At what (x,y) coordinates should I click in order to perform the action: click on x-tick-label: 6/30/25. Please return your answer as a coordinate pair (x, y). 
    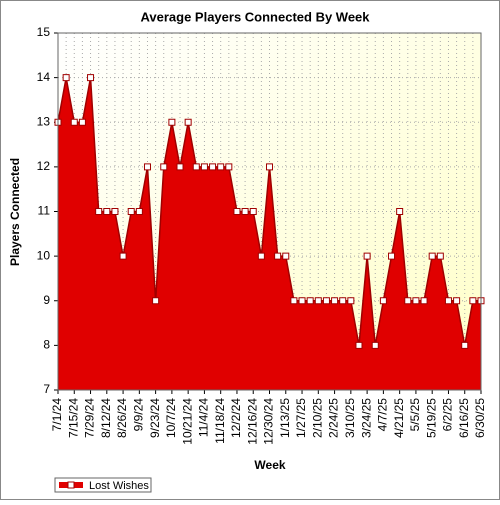
    Looking at the image, I should click on (480, 418).